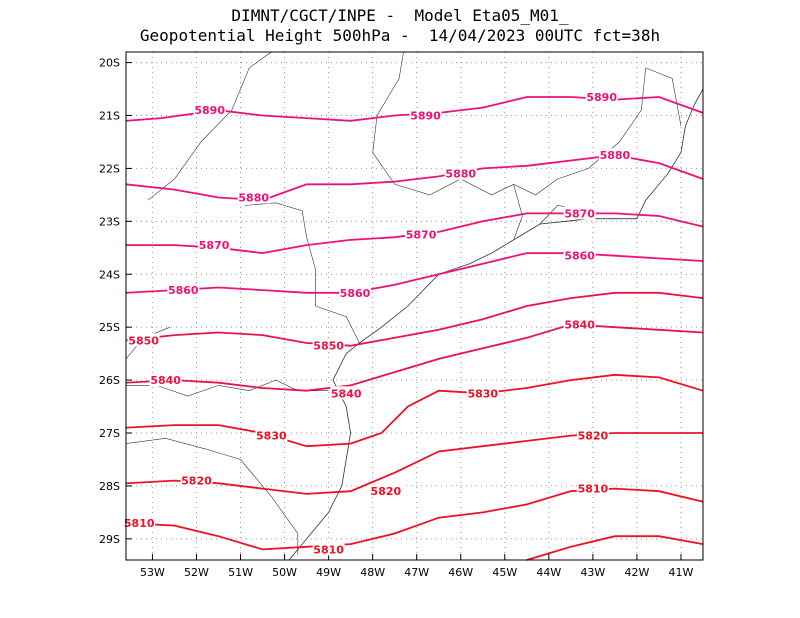 This screenshot has width=800, height=618. I want to click on lon-tick-label: 53W, so click(152, 572).